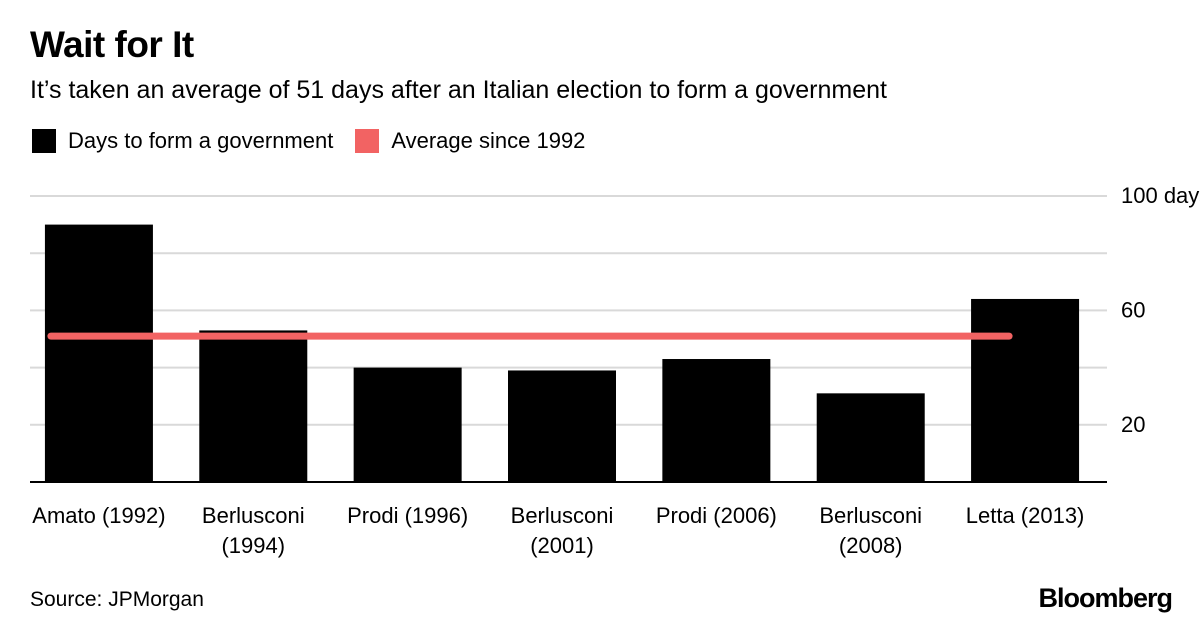 The image size is (1200, 627). What do you see at coordinates (98, 515) in the screenshot?
I see `x-tick-label: Amato (1992)` at bounding box center [98, 515].